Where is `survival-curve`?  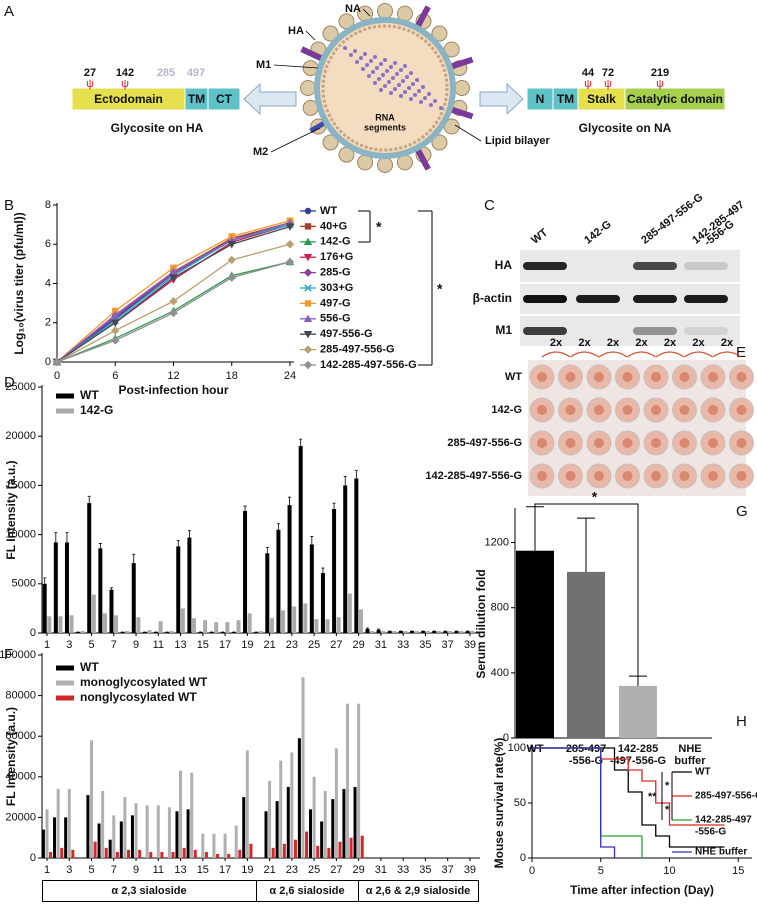 survival-curve is located at coordinates (628, 797).